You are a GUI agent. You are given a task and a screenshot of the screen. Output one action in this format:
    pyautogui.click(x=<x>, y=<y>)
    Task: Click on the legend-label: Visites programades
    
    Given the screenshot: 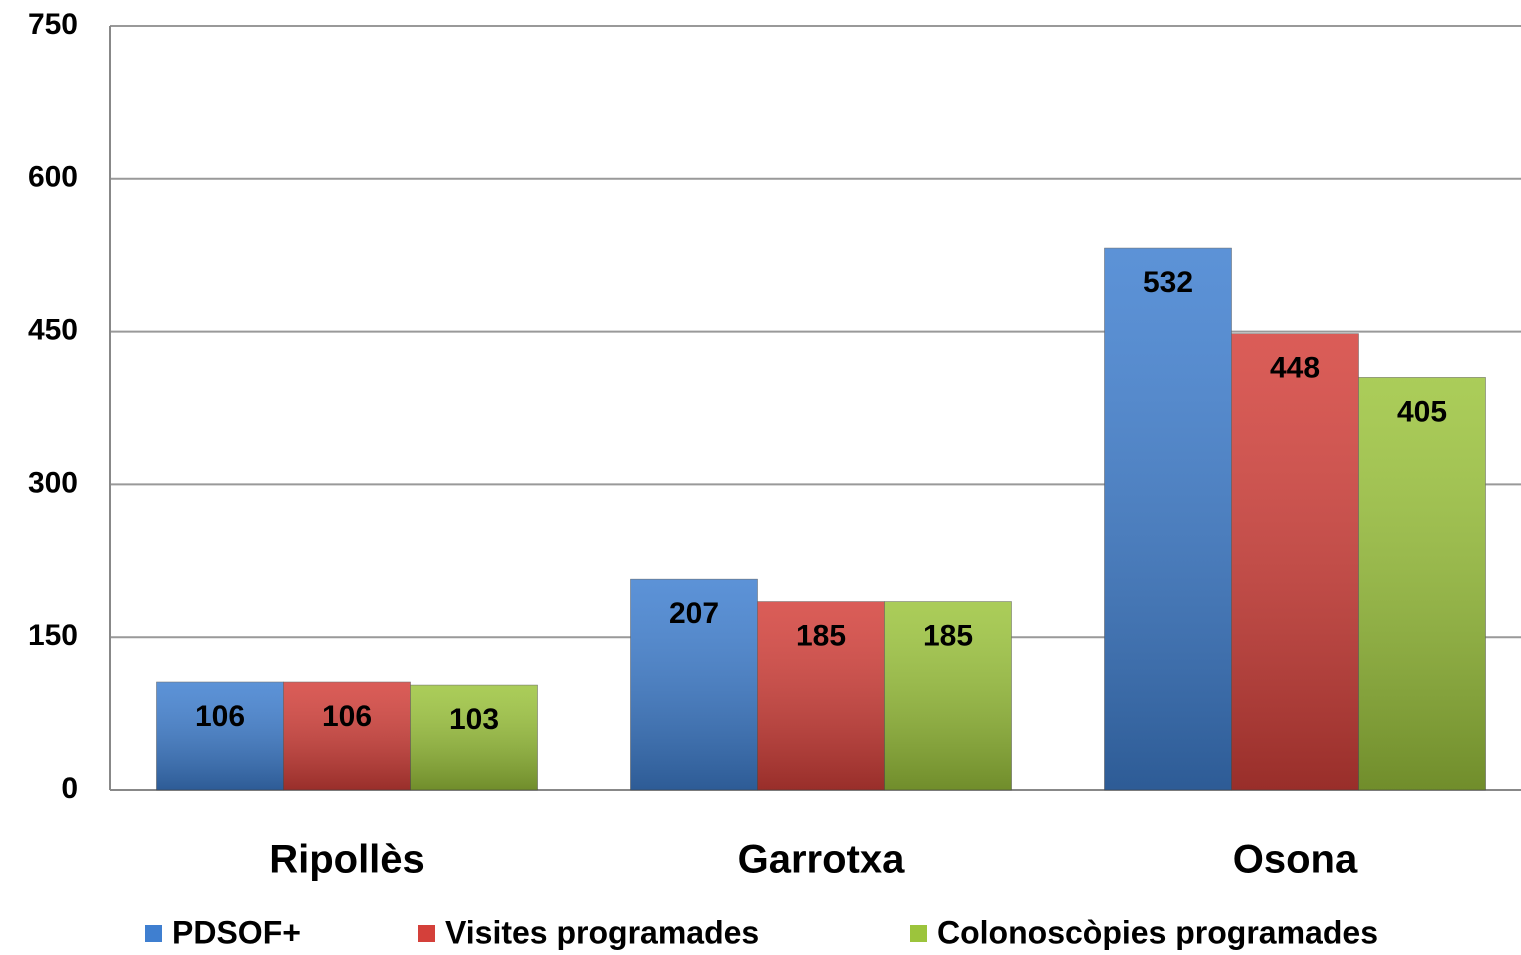 What is the action you would take?
    pyautogui.click(x=602, y=932)
    